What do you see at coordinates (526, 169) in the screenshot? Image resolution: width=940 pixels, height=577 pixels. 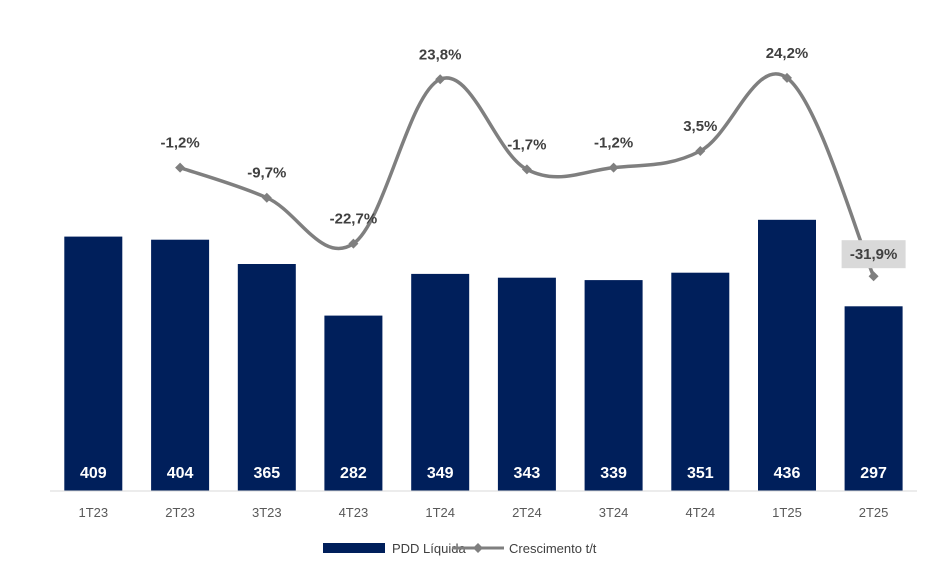 I see `growth-marker-2T24` at bounding box center [526, 169].